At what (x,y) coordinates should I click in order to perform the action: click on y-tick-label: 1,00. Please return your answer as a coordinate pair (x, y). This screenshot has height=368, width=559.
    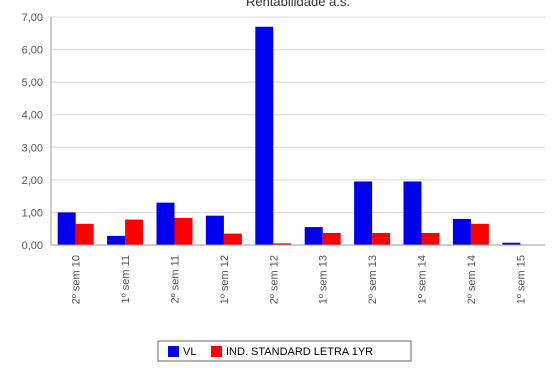
    Looking at the image, I should click on (32, 213).